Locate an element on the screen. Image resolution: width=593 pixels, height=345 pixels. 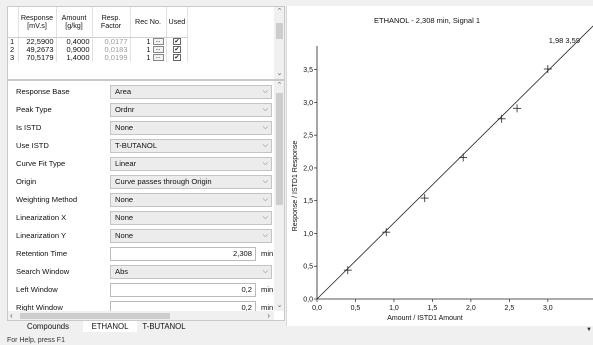
column-header-rec-no: Rec No. is located at coordinates (148, 22).